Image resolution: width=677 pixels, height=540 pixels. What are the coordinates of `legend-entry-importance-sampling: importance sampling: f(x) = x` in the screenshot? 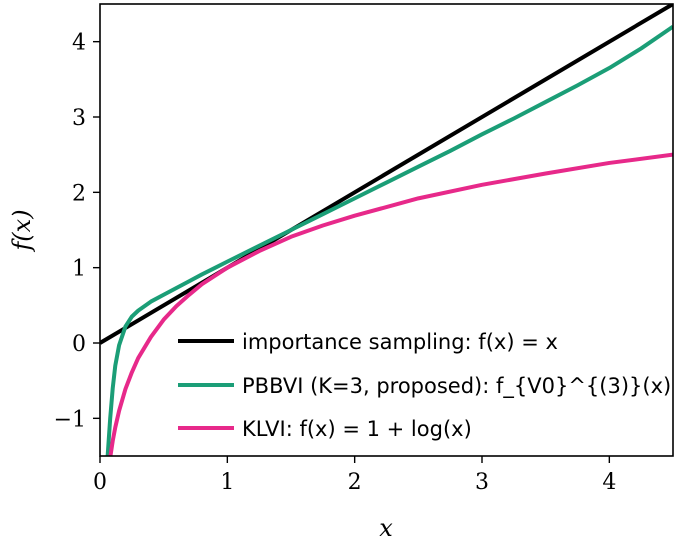 It's located at (368, 342).